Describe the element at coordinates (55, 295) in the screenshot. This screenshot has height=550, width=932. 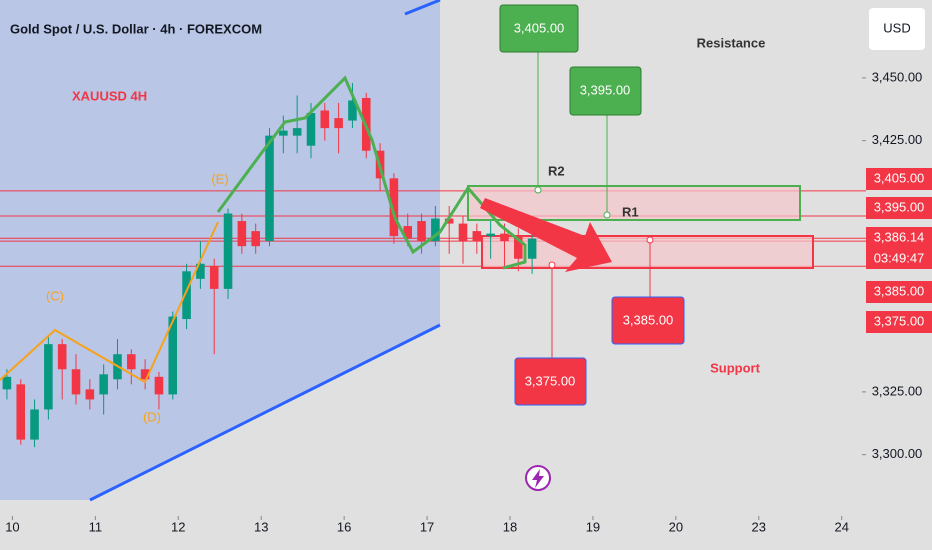
I see `wave-label: (C)` at that location.